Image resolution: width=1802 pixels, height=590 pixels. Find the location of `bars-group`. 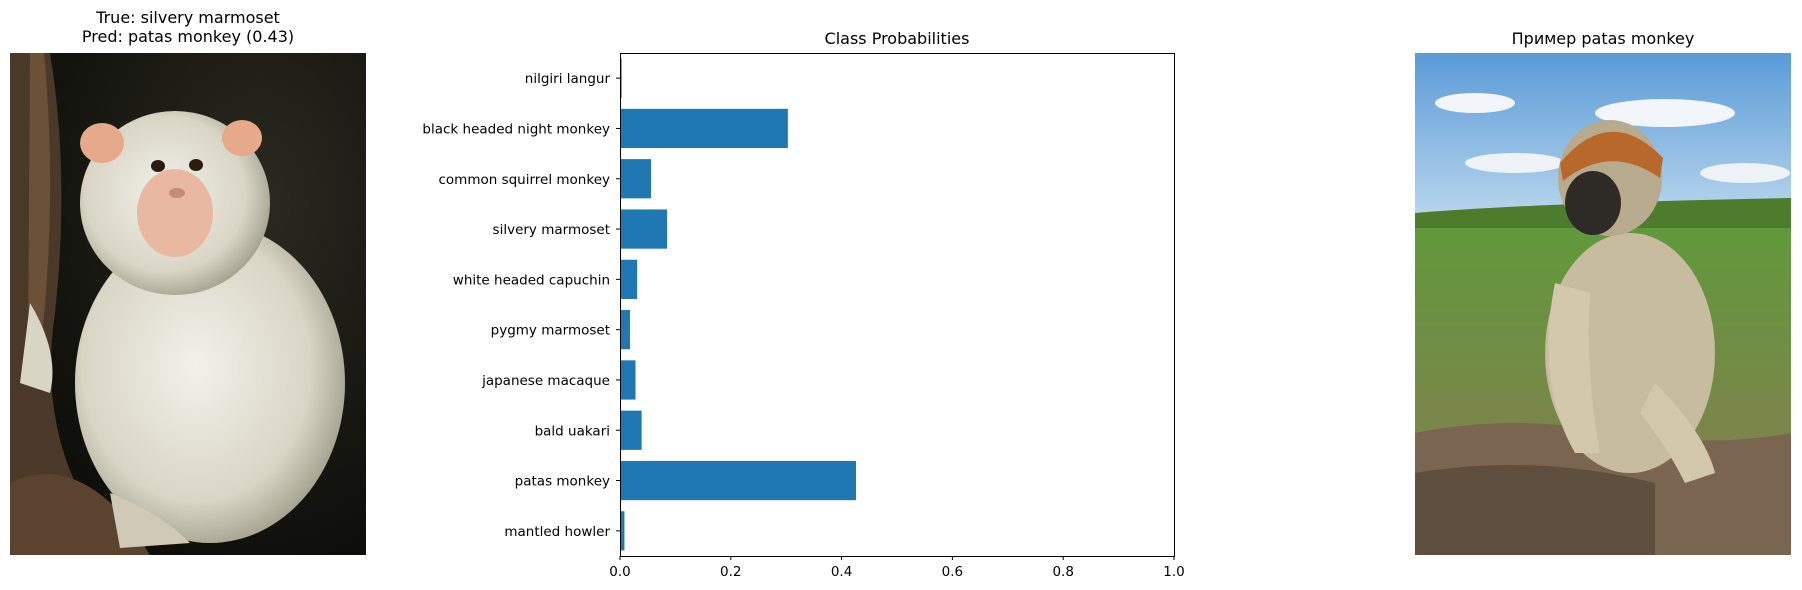

bars-group is located at coordinates (738, 304).